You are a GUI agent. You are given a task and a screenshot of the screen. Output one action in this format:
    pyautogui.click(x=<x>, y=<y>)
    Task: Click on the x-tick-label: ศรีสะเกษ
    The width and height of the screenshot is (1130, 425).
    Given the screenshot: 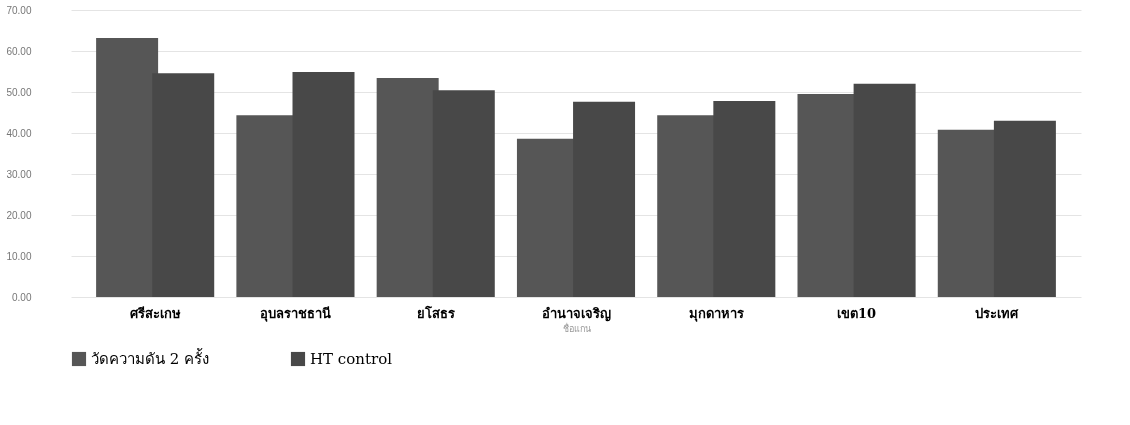 What is the action you would take?
    pyautogui.click(x=155, y=313)
    